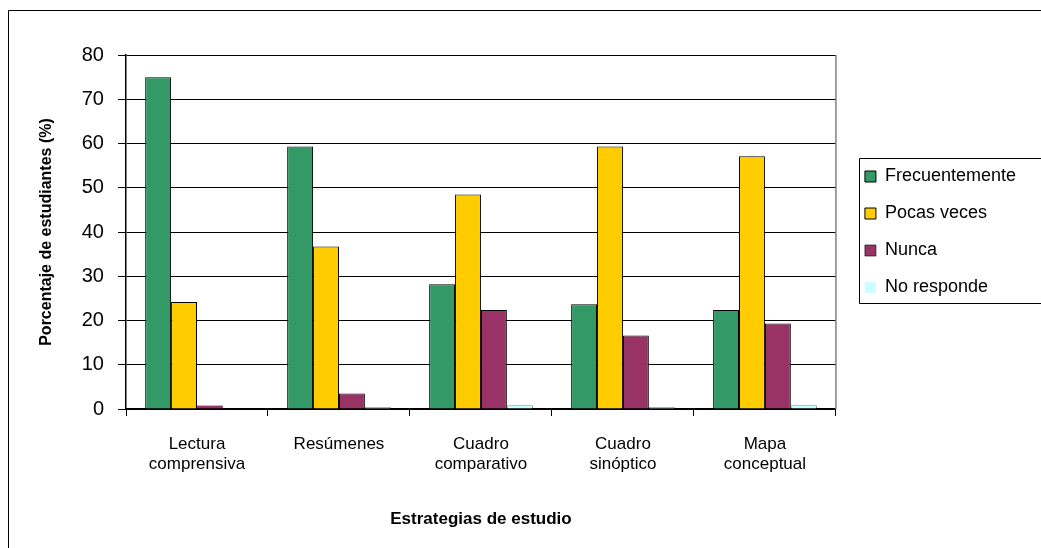 This screenshot has width=1041, height=548. What do you see at coordinates (950, 175) in the screenshot?
I see `legend-label: Frecuentemente` at bounding box center [950, 175].